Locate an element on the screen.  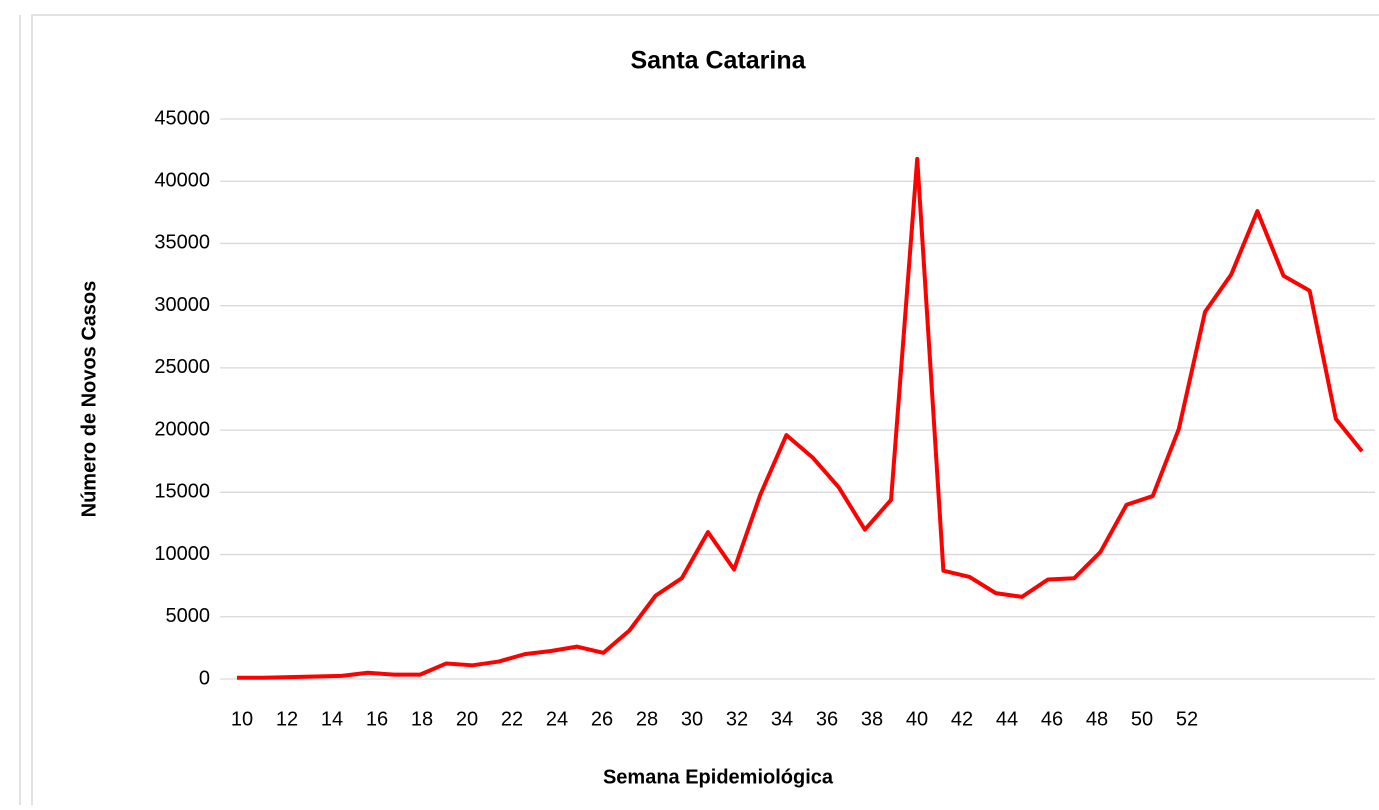
x-tick-label: 44 is located at coordinates (1007, 719).